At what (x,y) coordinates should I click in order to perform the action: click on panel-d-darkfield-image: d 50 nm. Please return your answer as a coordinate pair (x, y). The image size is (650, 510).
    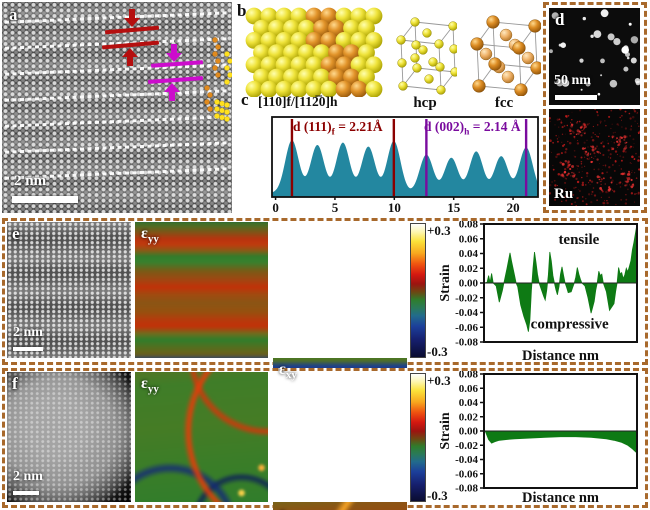
    Looking at the image, I should click on (595, 56).